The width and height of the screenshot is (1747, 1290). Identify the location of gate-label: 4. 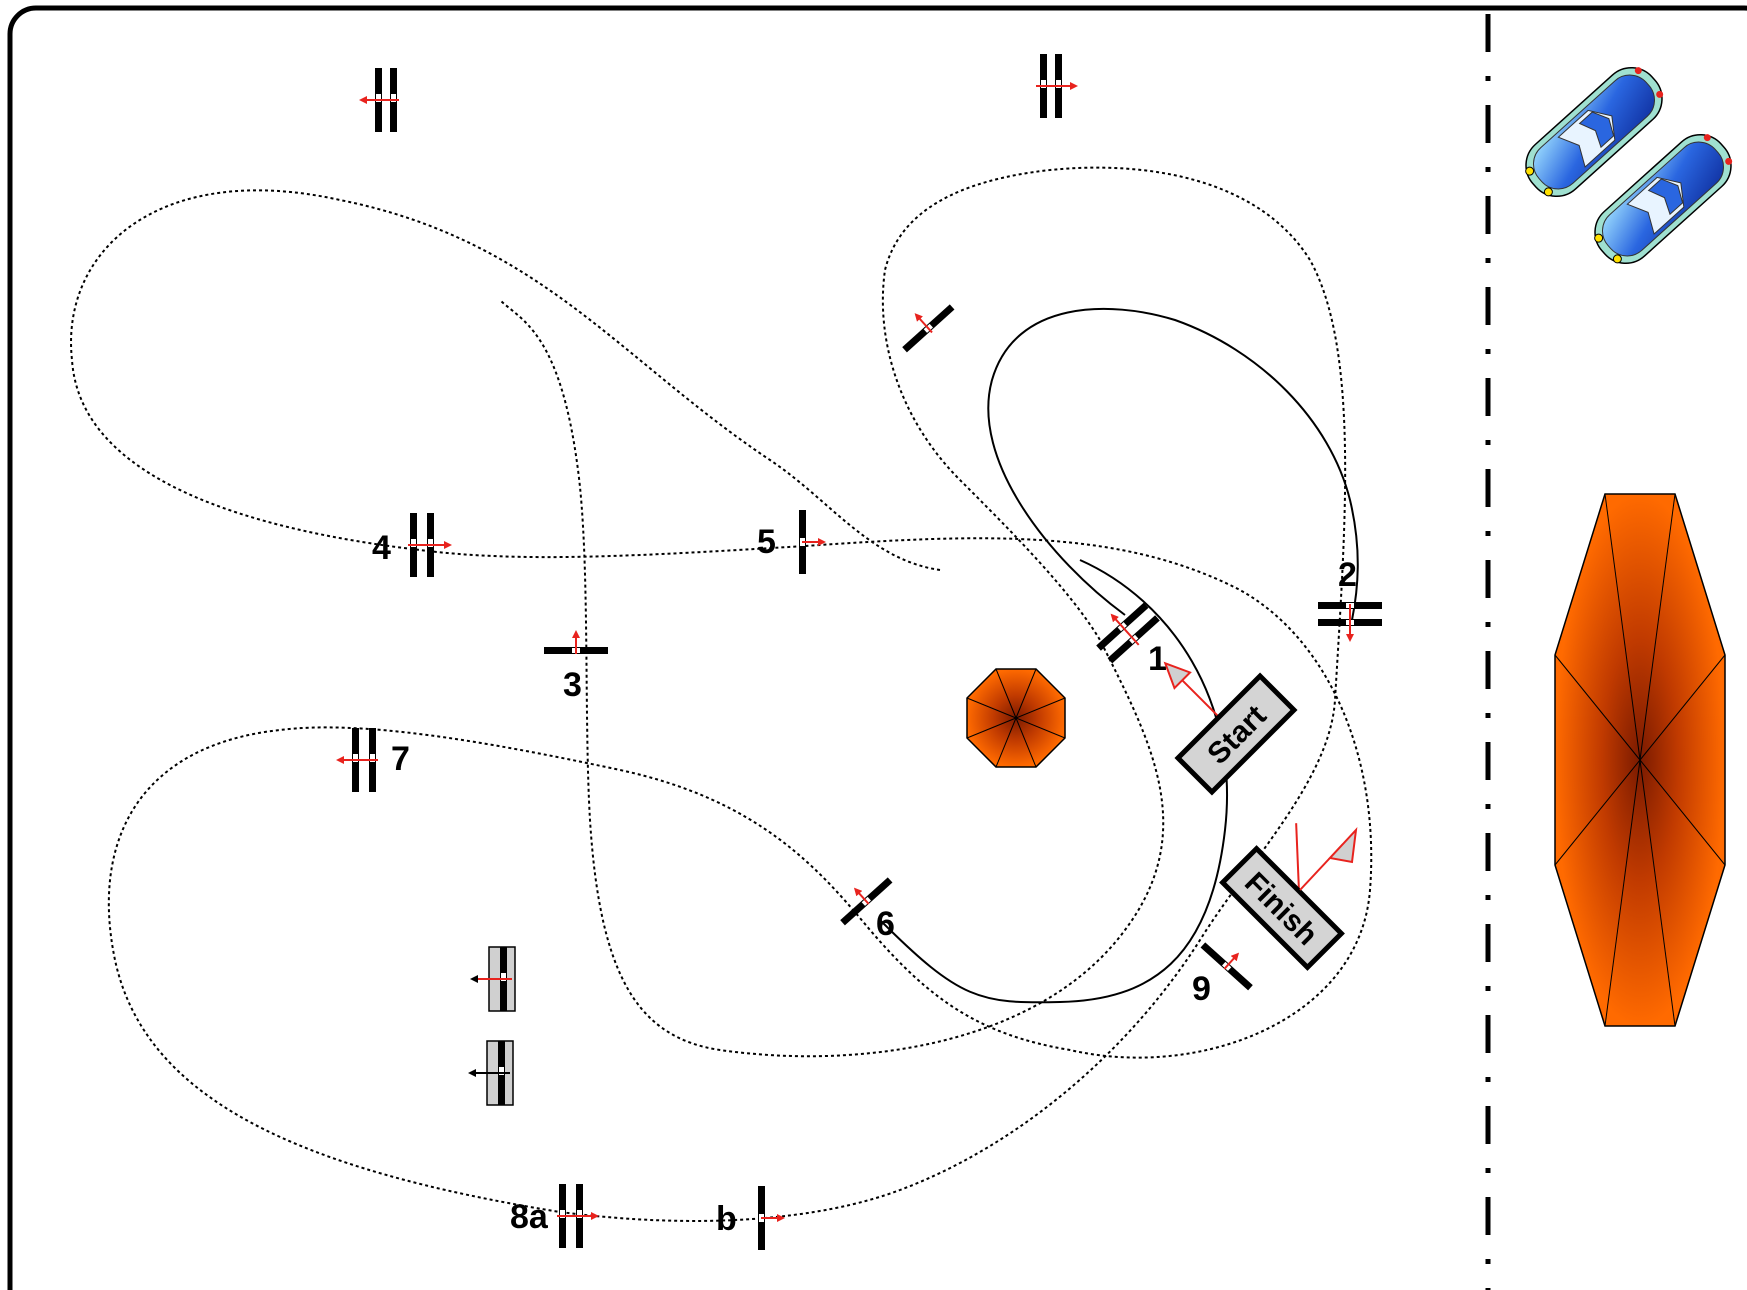
(381, 548).